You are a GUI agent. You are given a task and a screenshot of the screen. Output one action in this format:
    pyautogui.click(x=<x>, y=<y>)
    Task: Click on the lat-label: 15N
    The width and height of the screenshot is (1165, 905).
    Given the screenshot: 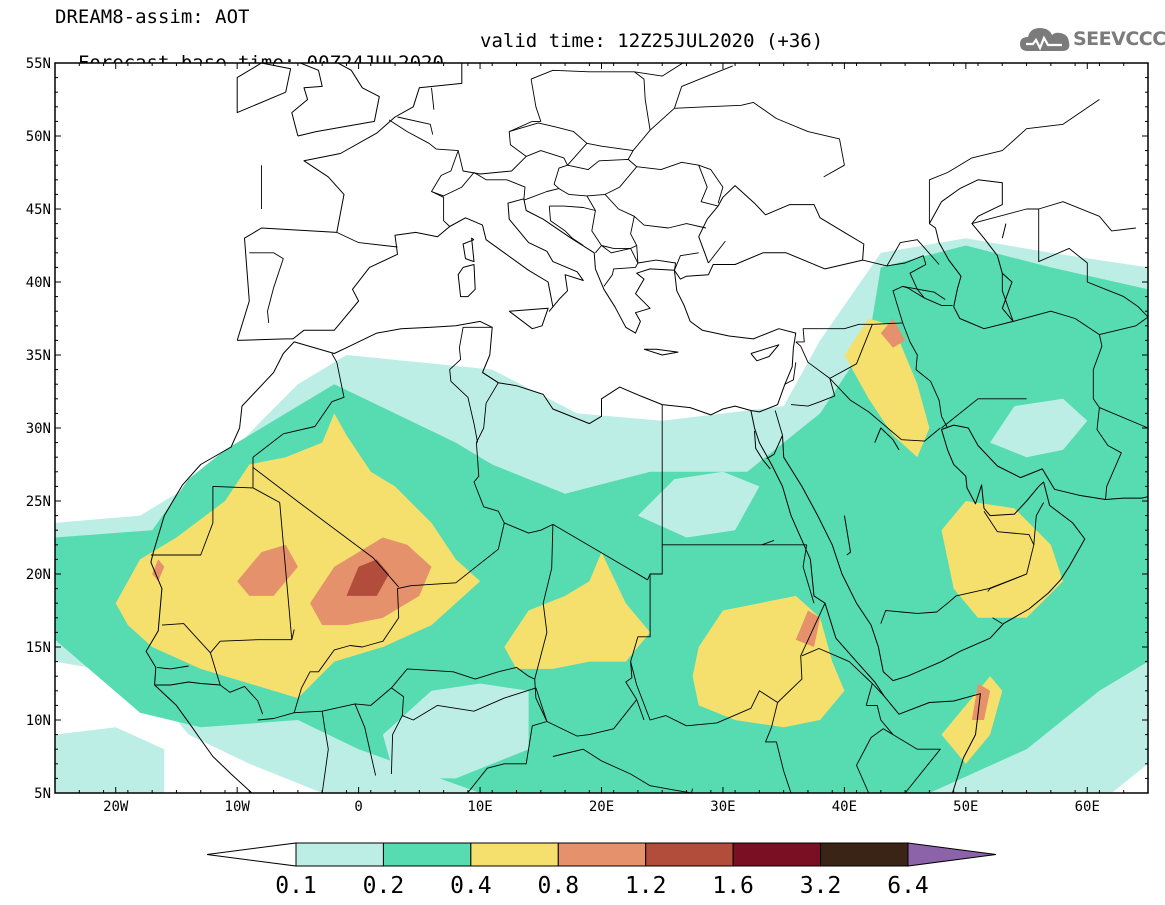 What is the action you would take?
    pyautogui.click(x=38, y=648)
    